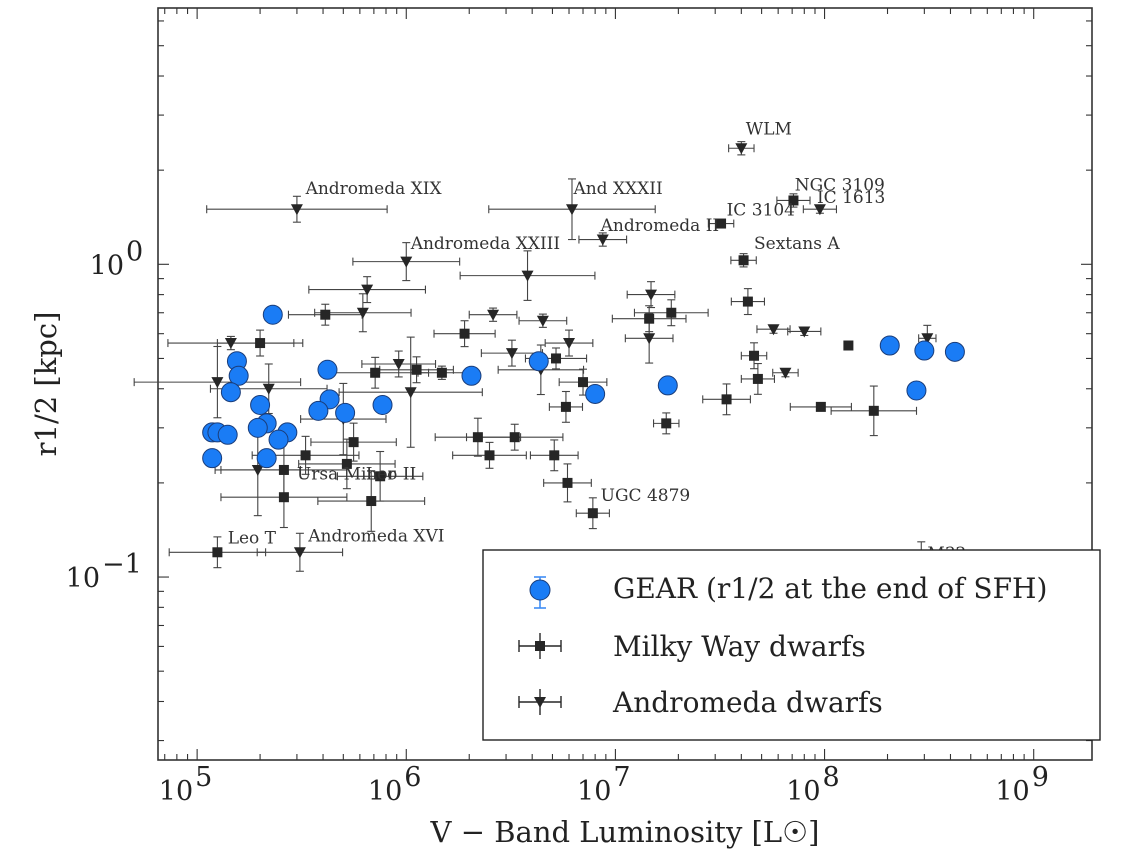 The width and height of the screenshot is (1132, 852). What do you see at coordinates (203, 777) in the screenshot?
I see `x-tick-label-exp: 5` at bounding box center [203, 777].